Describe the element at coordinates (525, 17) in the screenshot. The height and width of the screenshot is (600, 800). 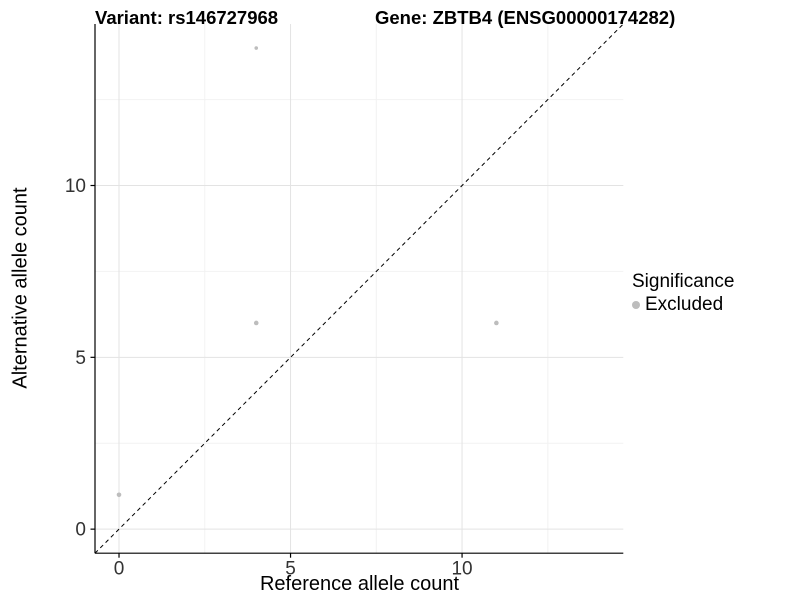
I see `plot-title-gene: Gene: ZBTB4 (ENSG00000174282)` at that location.